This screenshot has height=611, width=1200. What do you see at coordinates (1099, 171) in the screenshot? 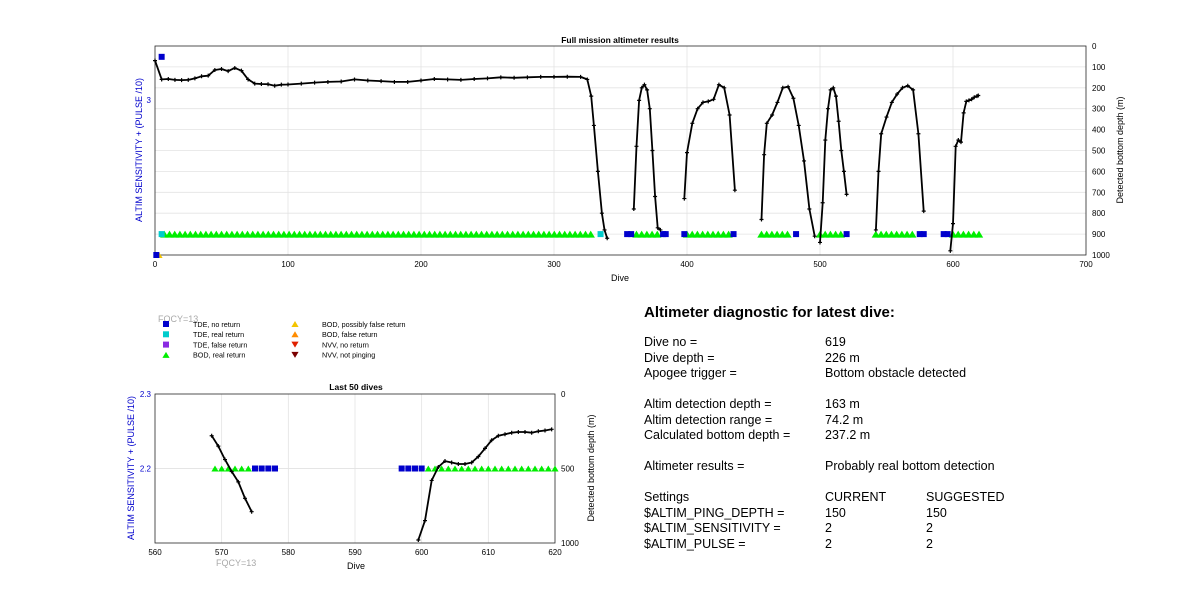
I see `right-y-tick-label: 600` at bounding box center [1099, 171].